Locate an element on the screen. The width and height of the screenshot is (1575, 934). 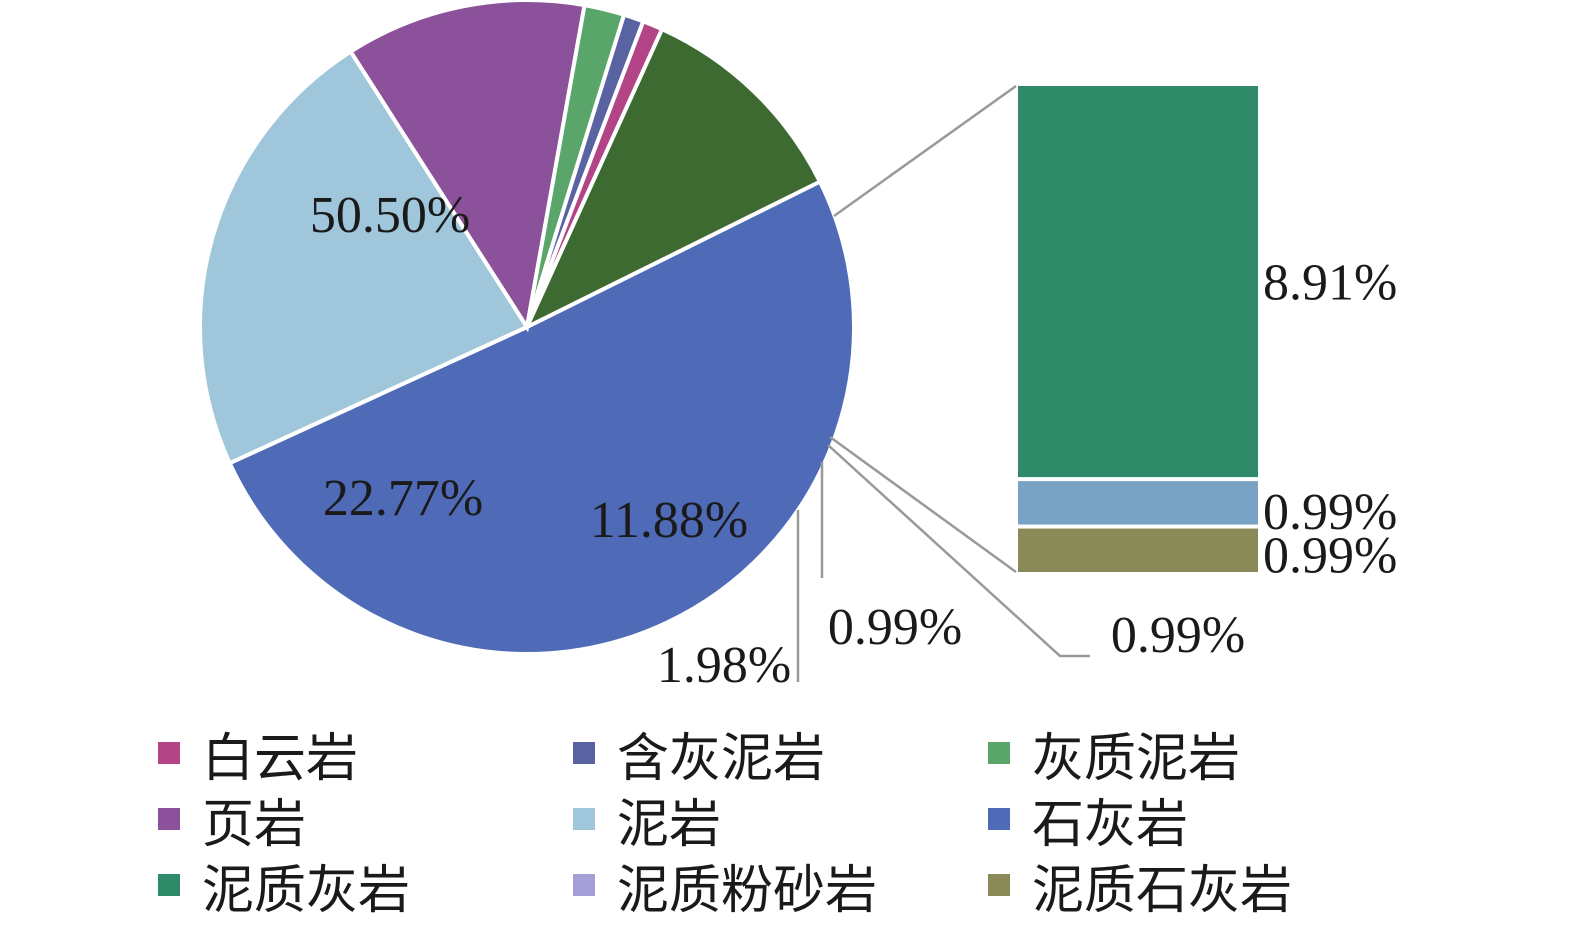
data-label-0: 50.50% is located at coordinates (390, 215).